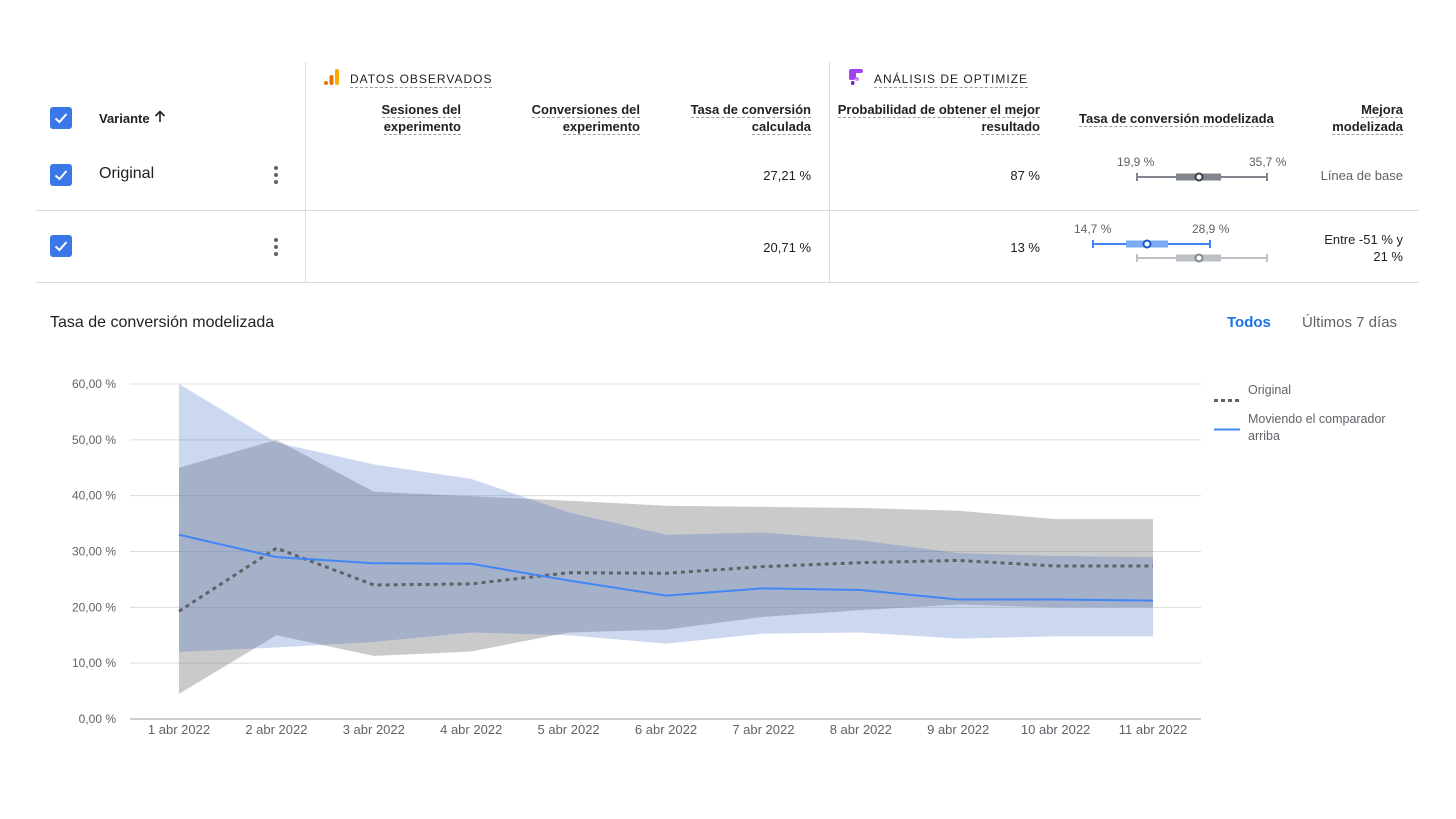 This screenshot has height=819, width=1456. I want to click on variant-series-line, so click(666, 567).